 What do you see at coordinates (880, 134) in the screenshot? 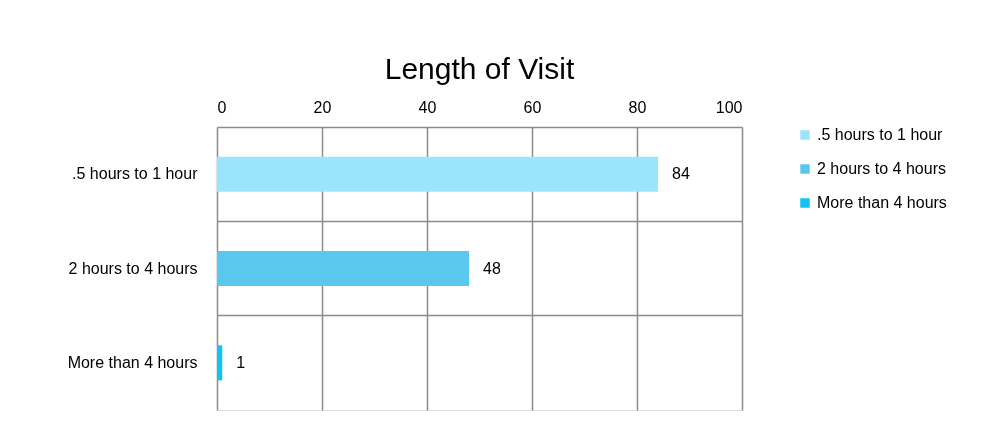
I see `legend-label: .5 hours to 1 hour` at bounding box center [880, 134].